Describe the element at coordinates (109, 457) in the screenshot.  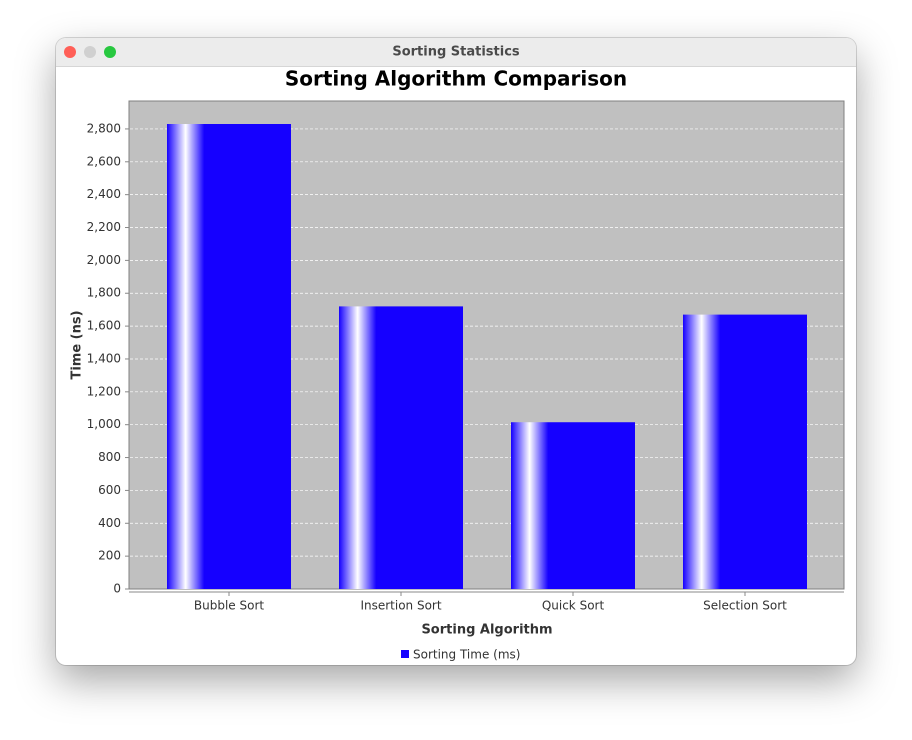
I see `y-tick-label: 800` at that location.